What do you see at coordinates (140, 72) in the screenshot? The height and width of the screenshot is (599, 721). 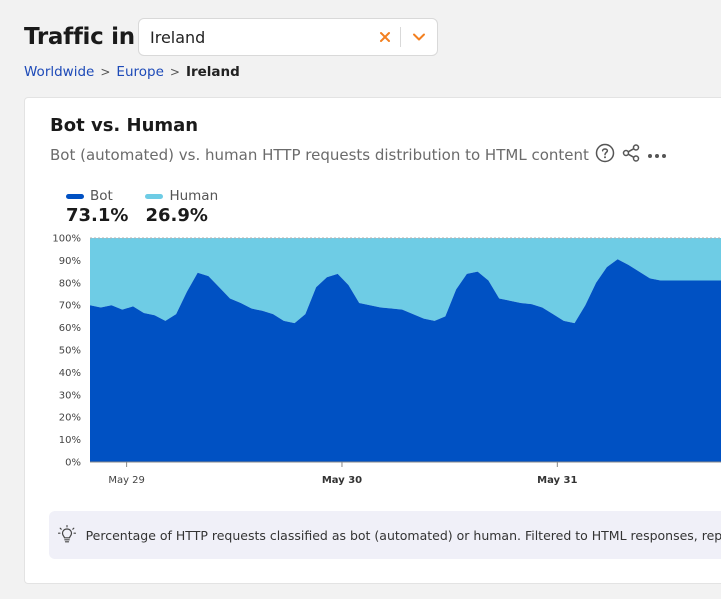 I see `breadcrumb-link-europe: Europe` at bounding box center [140, 72].